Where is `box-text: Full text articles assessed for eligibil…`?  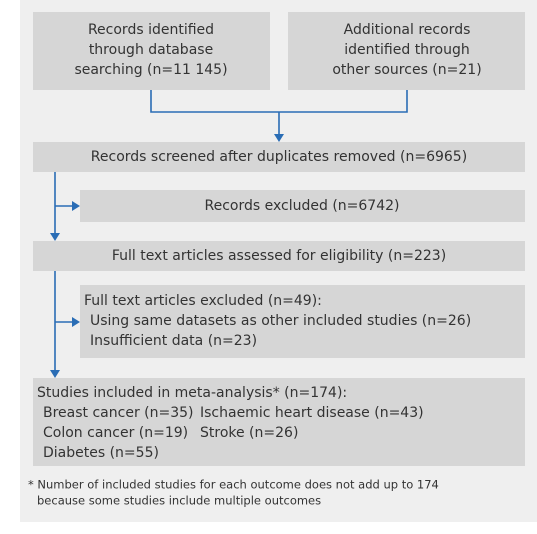 box-text: Full text articles assessed for eligibil… is located at coordinates (279, 256).